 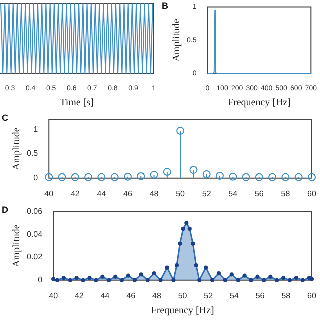 What do you see at coordinates (32, 153) in the screenshot?
I see `y-tick-label: 0.5` at bounding box center [32, 153].